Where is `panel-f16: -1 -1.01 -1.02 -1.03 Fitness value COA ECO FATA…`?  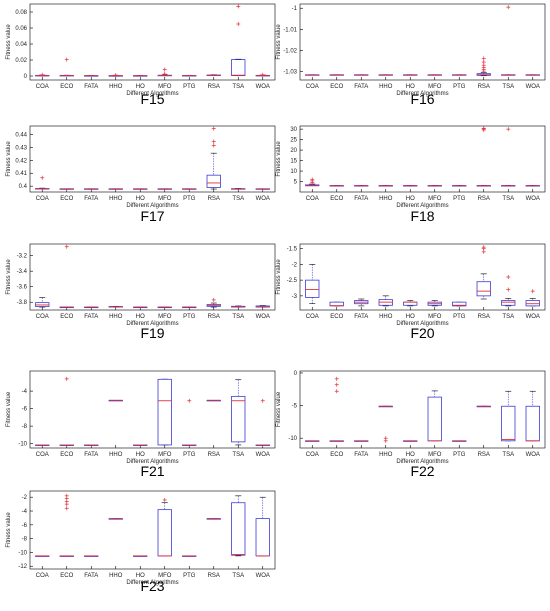 panel-f16: -1 -1.01 -1.02 -1.03 Fitness value COA ECO FATA… is located at coordinates (411, 55).